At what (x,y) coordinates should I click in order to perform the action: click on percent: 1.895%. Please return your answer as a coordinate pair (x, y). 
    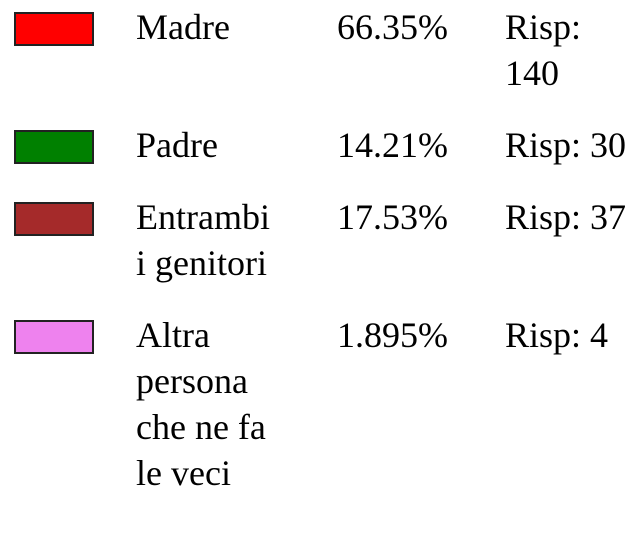
    Looking at the image, I should click on (392, 335).